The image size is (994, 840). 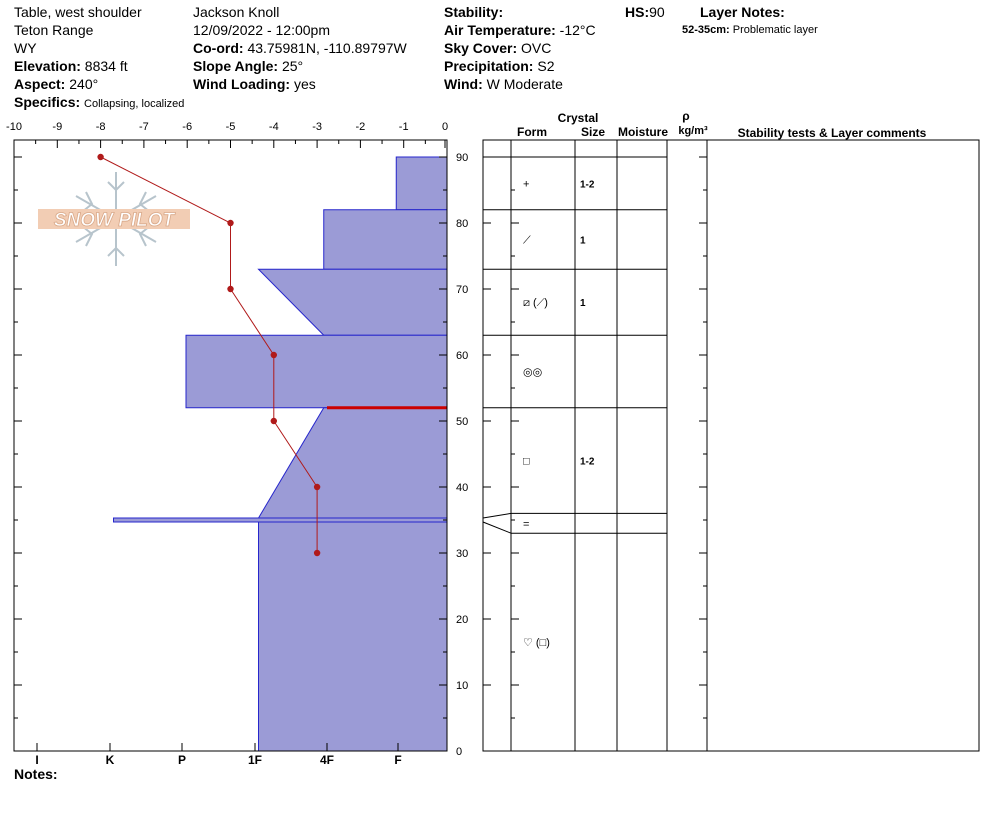 What do you see at coordinates (526, 524) in the screenshot?
I see `crystal-form: =` at bounding box center [526, 524].